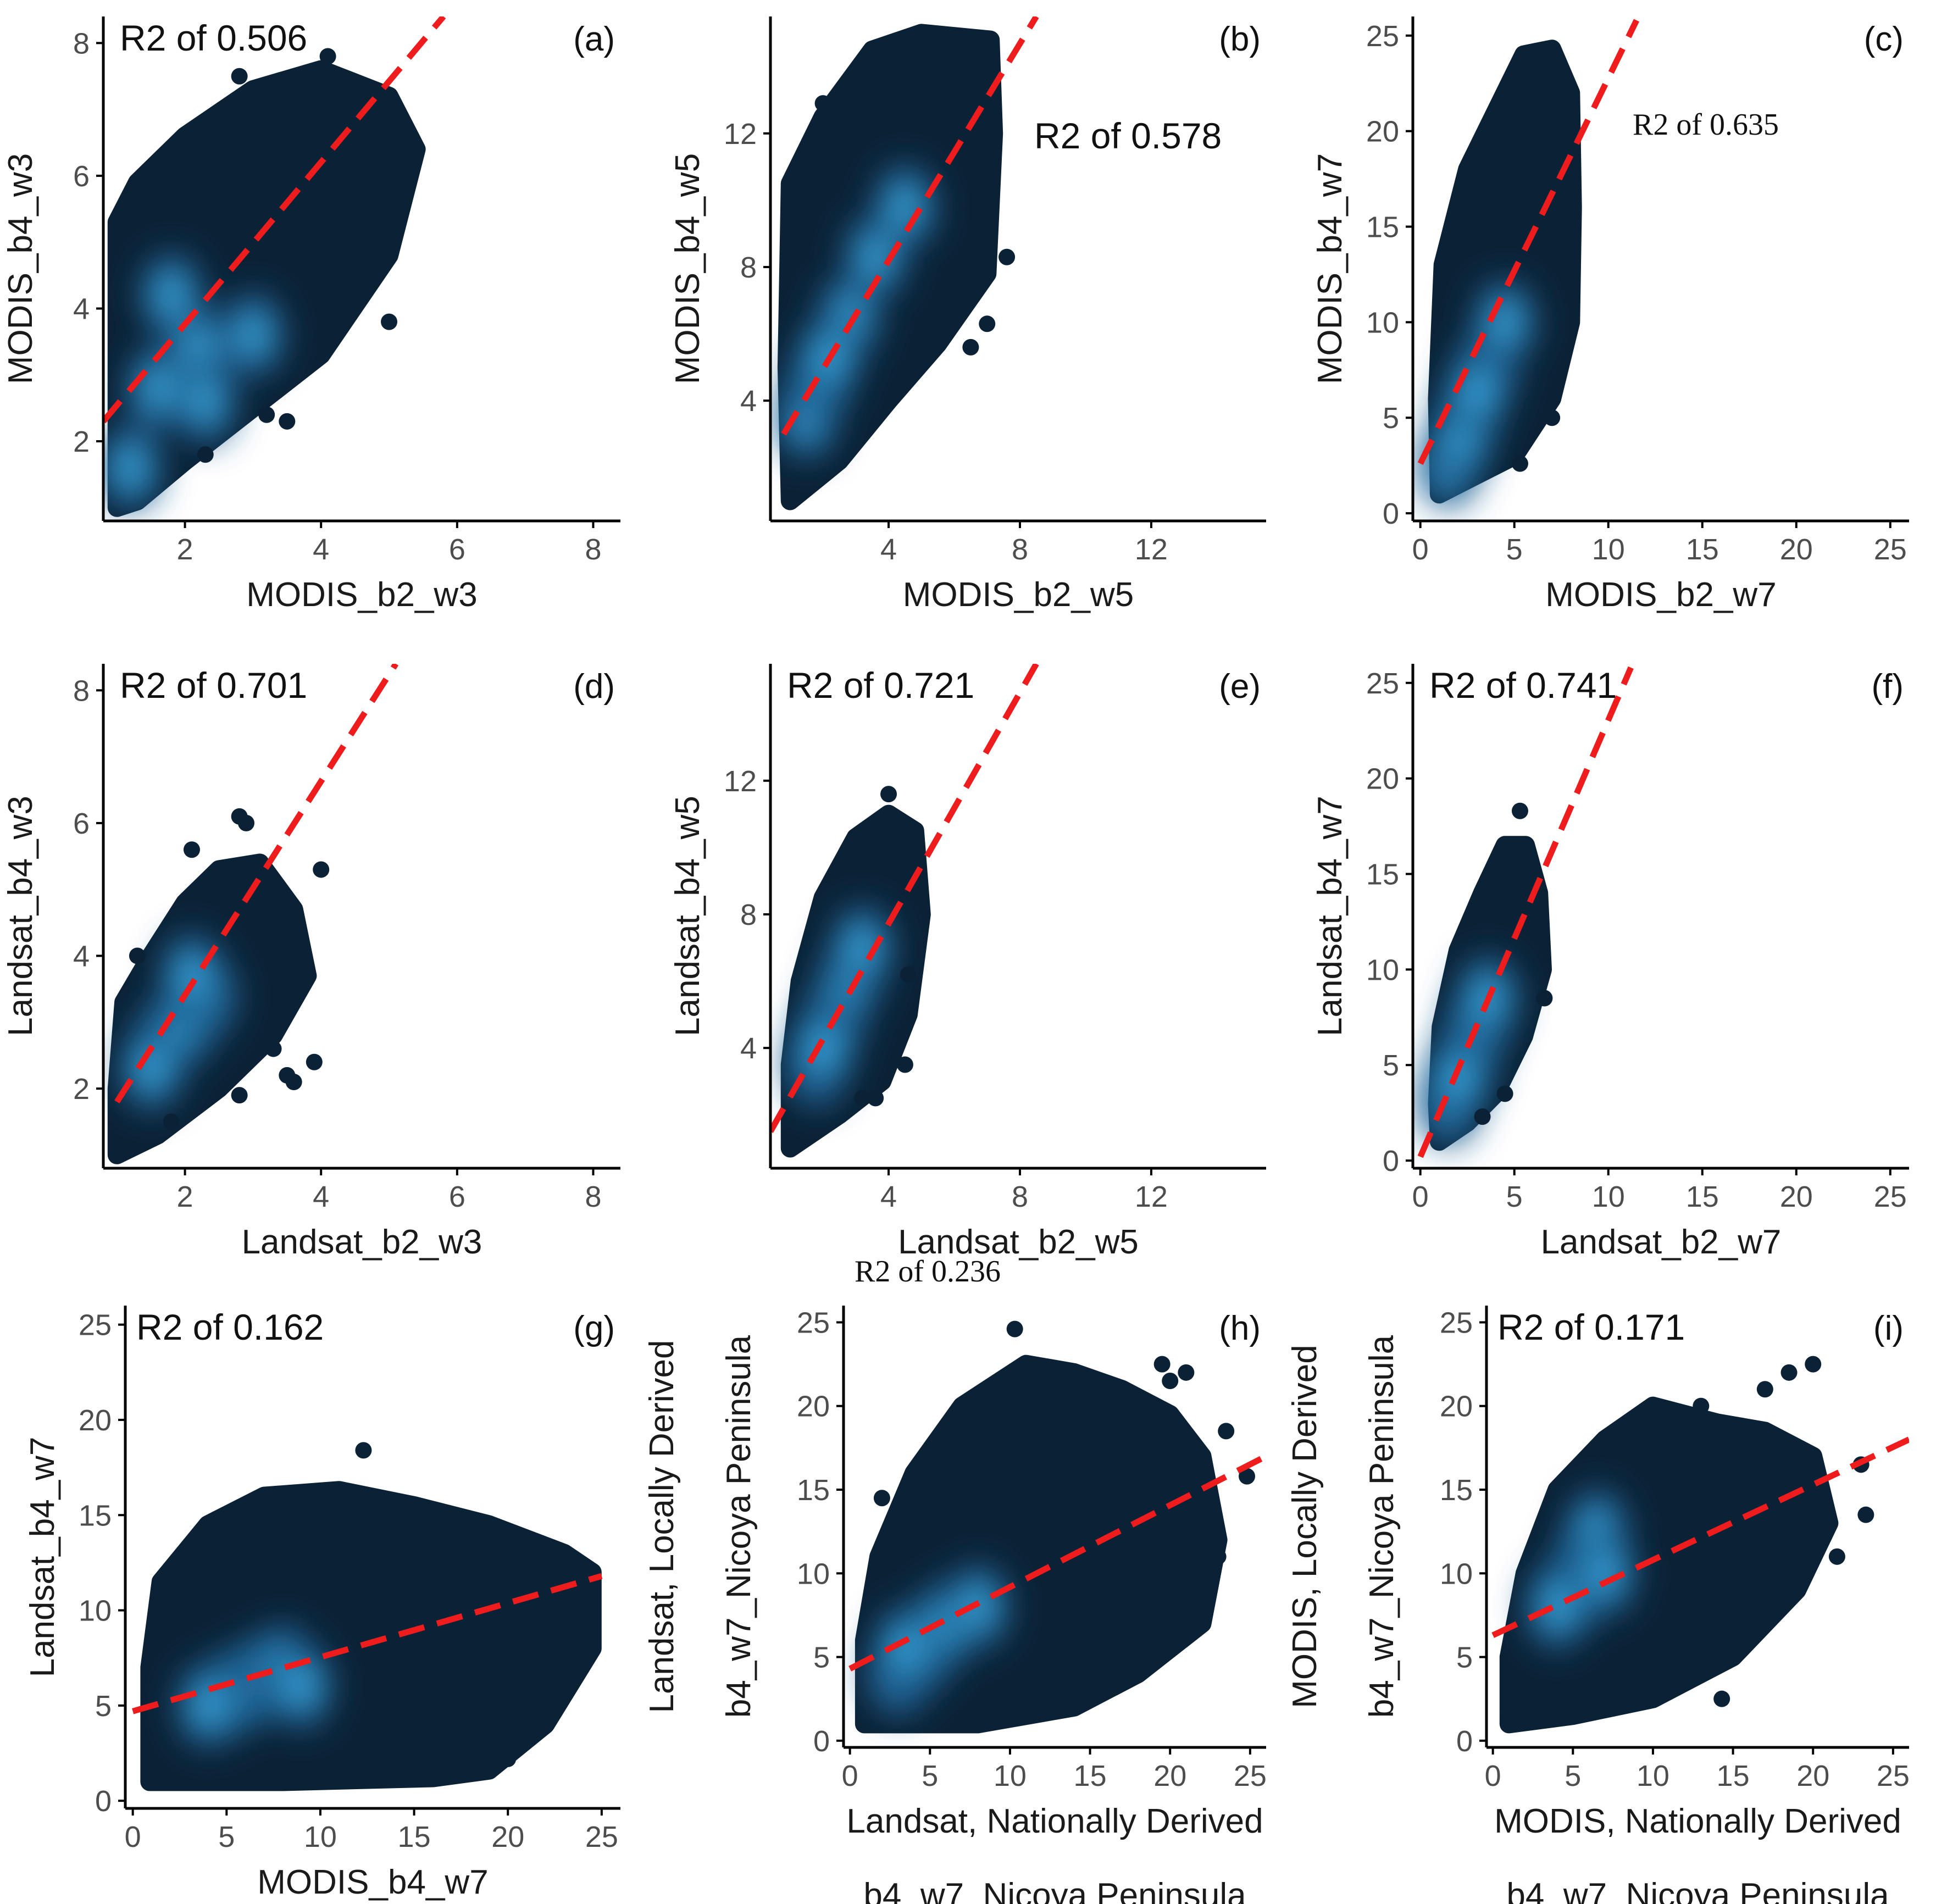 The height and width of the screenshot is (1904, 1936). I want to click on y-tick-label: 10, so click(1383, 969).